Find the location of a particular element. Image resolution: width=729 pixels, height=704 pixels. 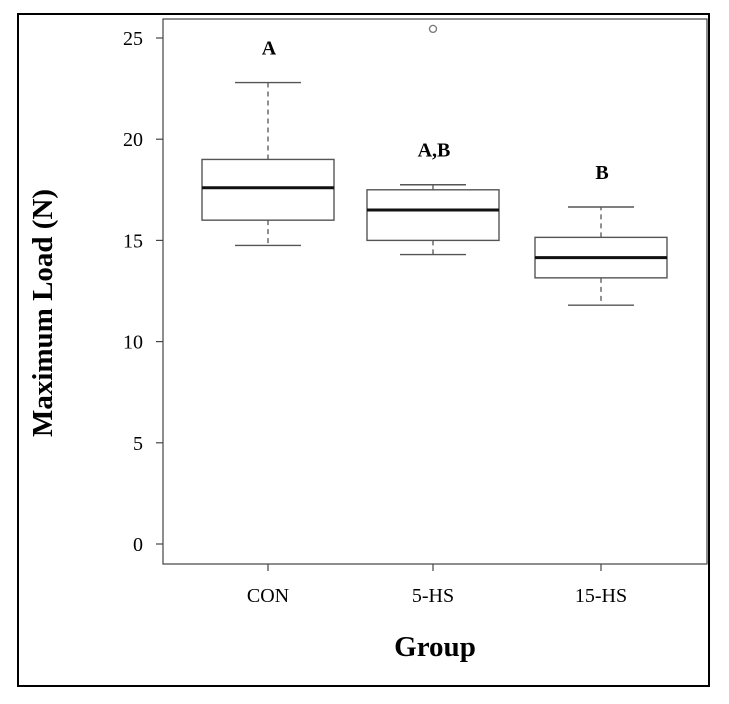

significance-letter: A,B is located at coordinates (434, 151).